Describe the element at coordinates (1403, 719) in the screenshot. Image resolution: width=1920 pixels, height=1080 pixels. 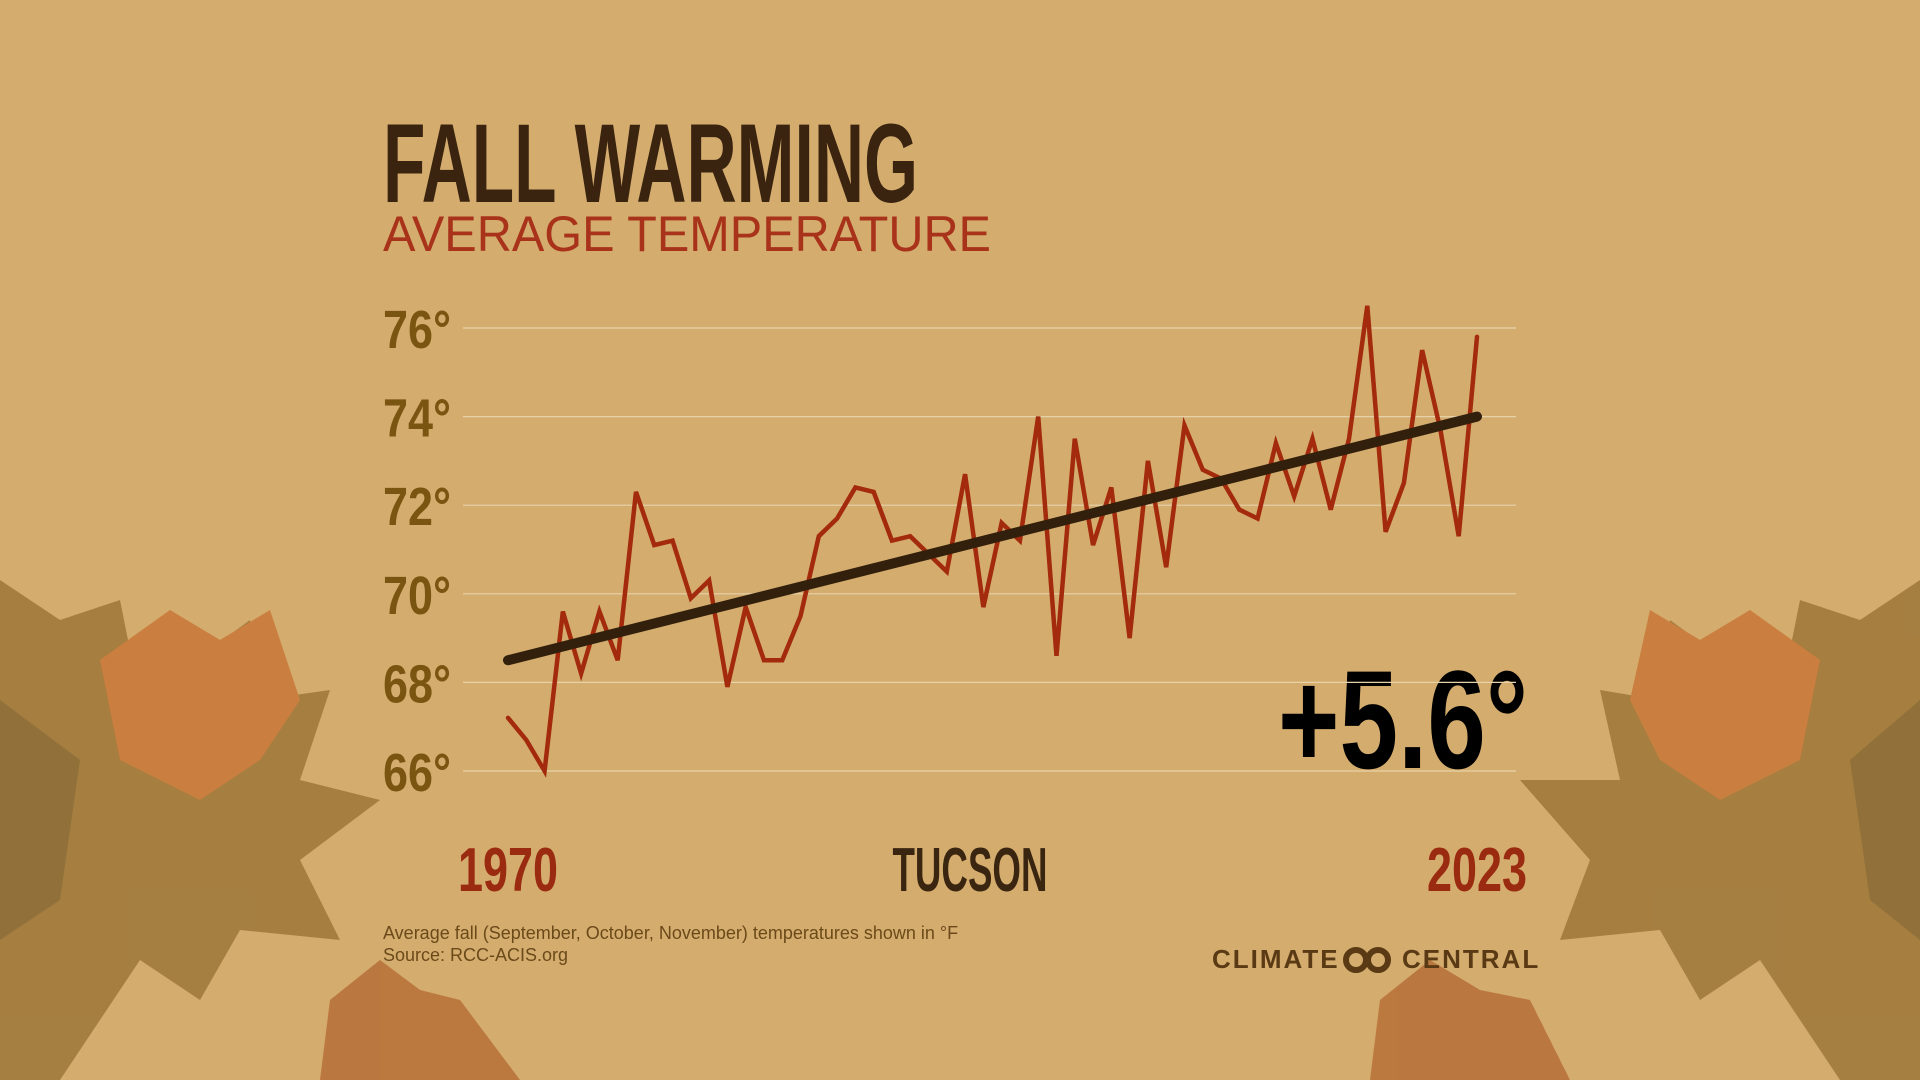
I see `change-annotation: +5.6°` at that location.